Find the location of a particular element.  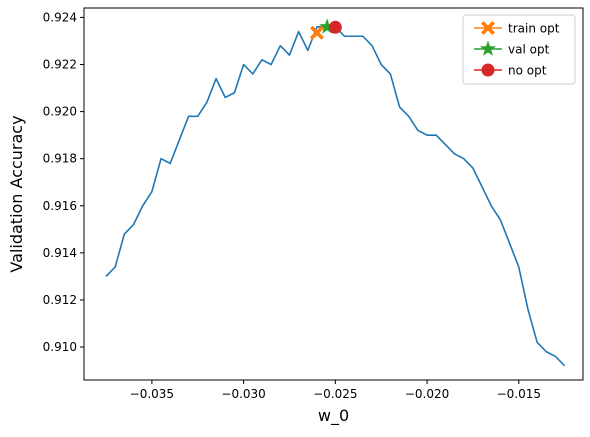

y-tick-label: 0.910 is located at coordinates (60, 347).